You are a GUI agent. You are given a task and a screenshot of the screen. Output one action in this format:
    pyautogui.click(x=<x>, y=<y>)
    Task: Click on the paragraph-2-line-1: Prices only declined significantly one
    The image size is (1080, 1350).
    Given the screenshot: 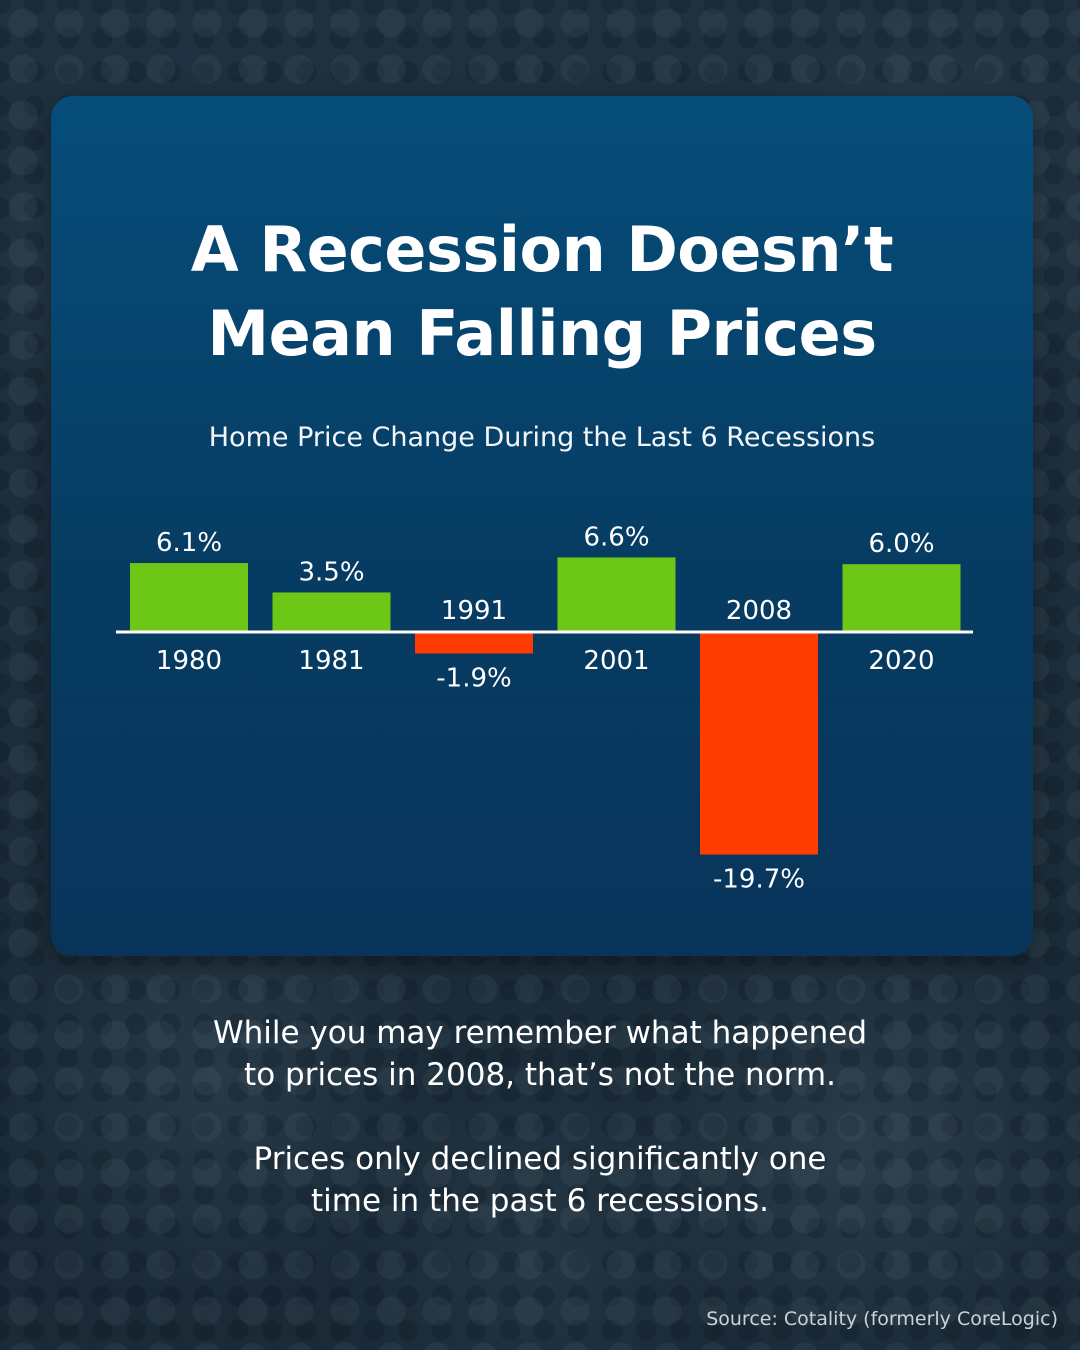 What is the action you would take?
    pyautogui.click(x=540, y=1159)
    